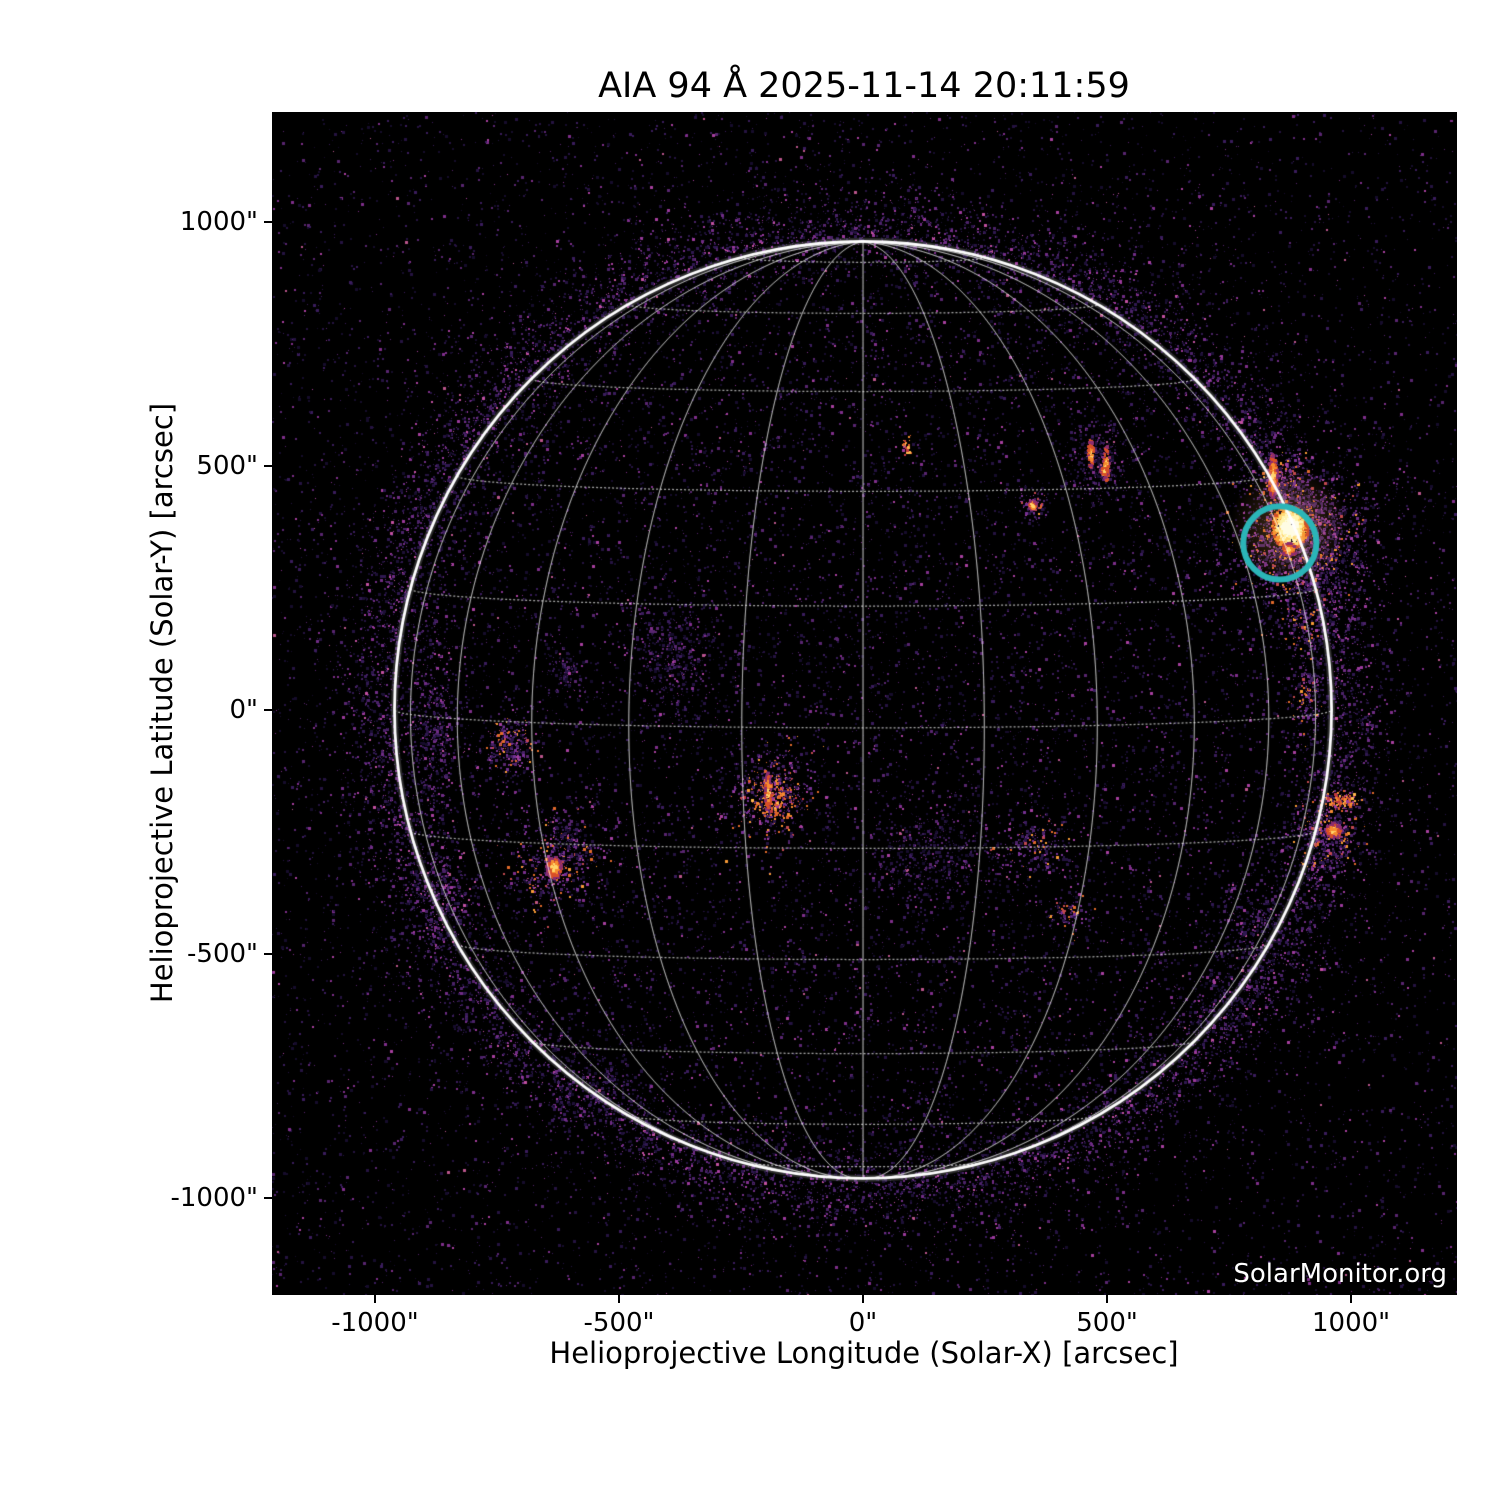 The width and height of the screenshot is (1500, 1500). What do you see at coordinates (619, 1323) in the screenshot?
I see `x-tick-label: -500"` at bounding box center [619, 1323].